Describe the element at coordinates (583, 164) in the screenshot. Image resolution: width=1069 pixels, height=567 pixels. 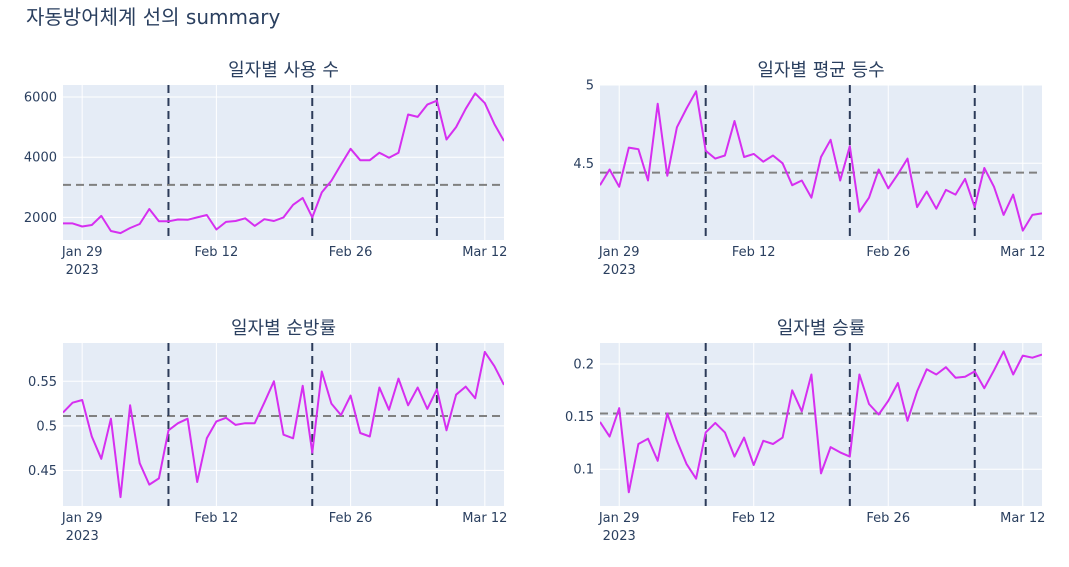
I see `y-tick-label: 4.5` at that location.